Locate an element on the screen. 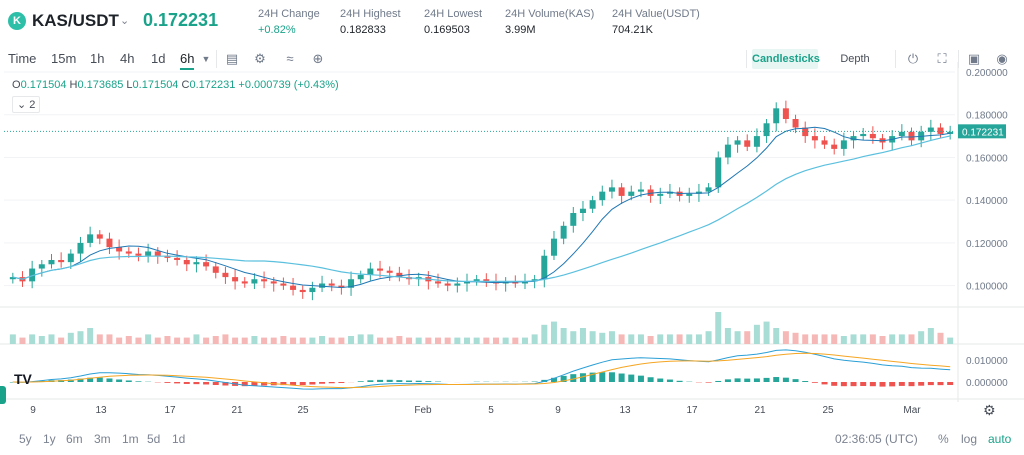 Image resolution: width=1024 pixels, height=455 pixels. interval-4h: 4h is located at coordinates (127, 58).